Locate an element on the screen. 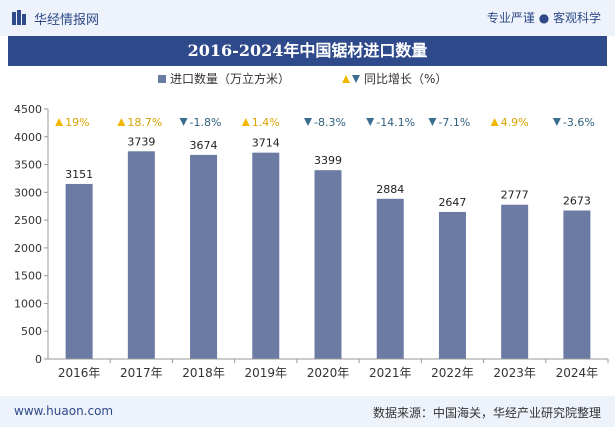 The image size is (615, 427). growth-label: -7.1% is located at coordinates (454, 122).